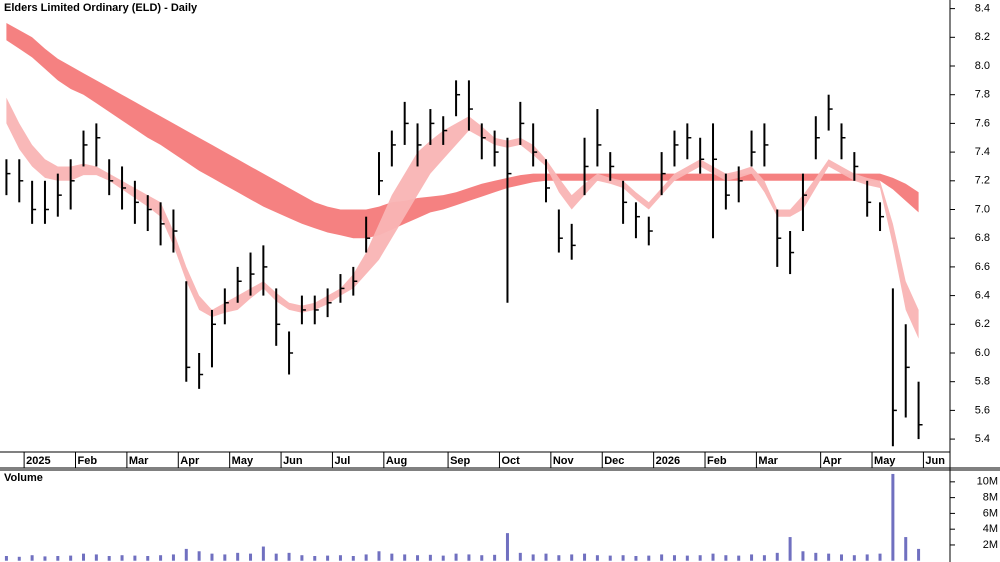 The height and width of the screenshot is (562, 1000). Describe the element at coordinates (564, 461) in the screenshot. I see `x-tick-label: Nov` at that location.